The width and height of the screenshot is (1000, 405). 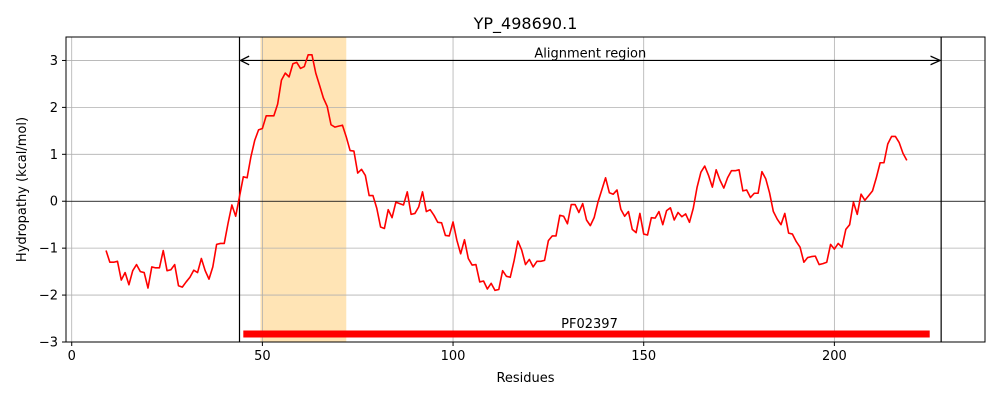 What do you see at coordinates (590, 53) in the screenshot?
I see `alignment-label: Alignment region` at bounding box center [590, 53].